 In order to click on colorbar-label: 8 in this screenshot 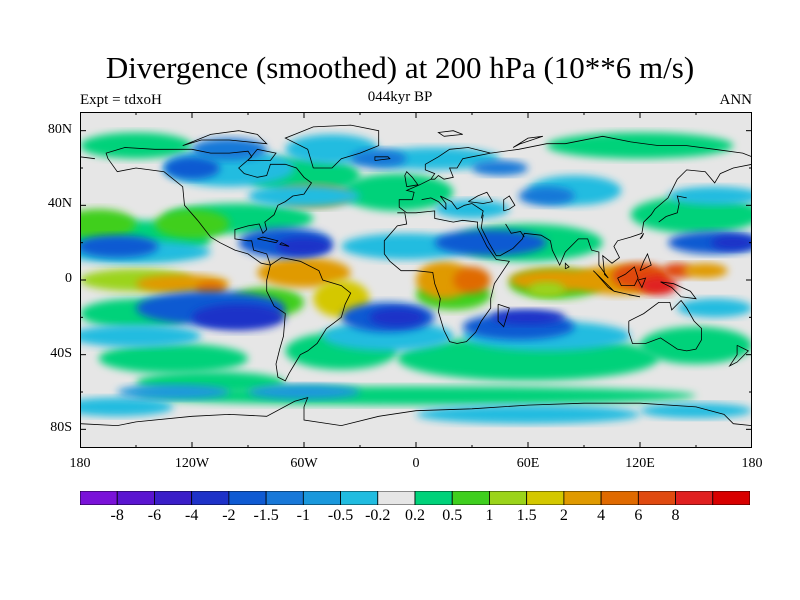, I will do `click(675, 515)`.